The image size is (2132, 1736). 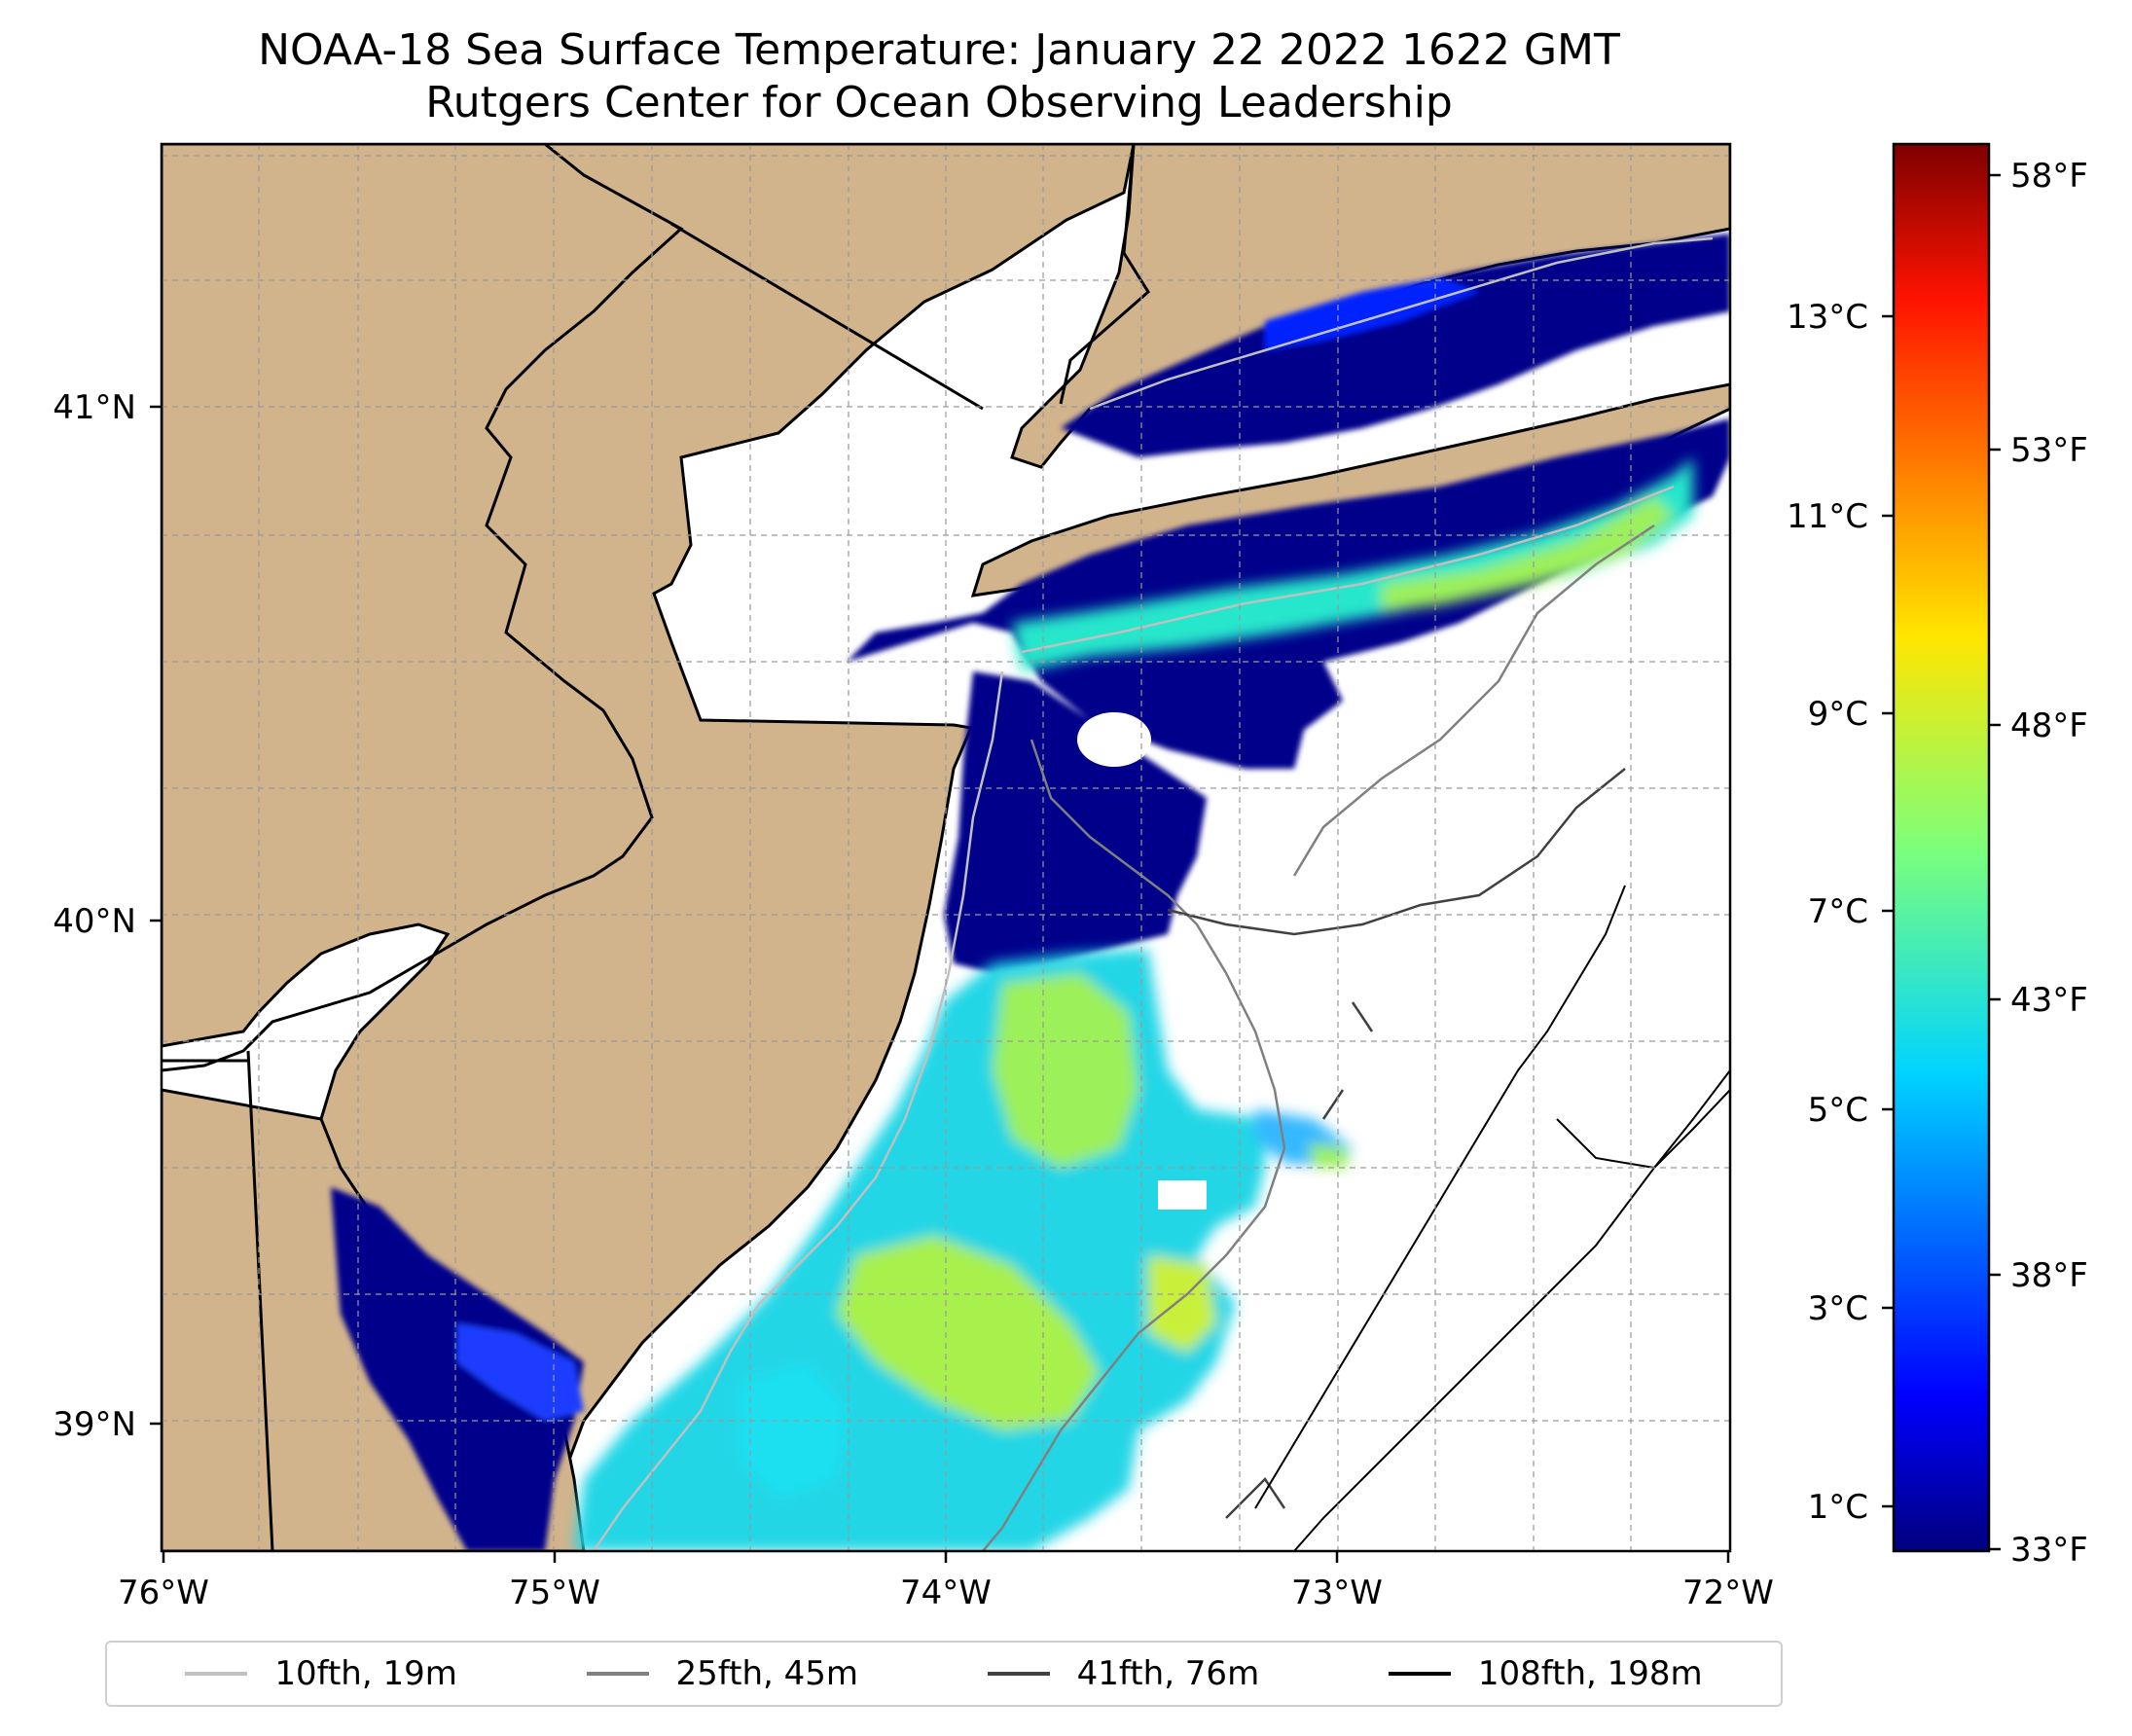 What do you see at coordinates (2049, 177) in the screenshot?
I see `colorbar-label-58f: 58°F` at bounding box center [2049, 177].